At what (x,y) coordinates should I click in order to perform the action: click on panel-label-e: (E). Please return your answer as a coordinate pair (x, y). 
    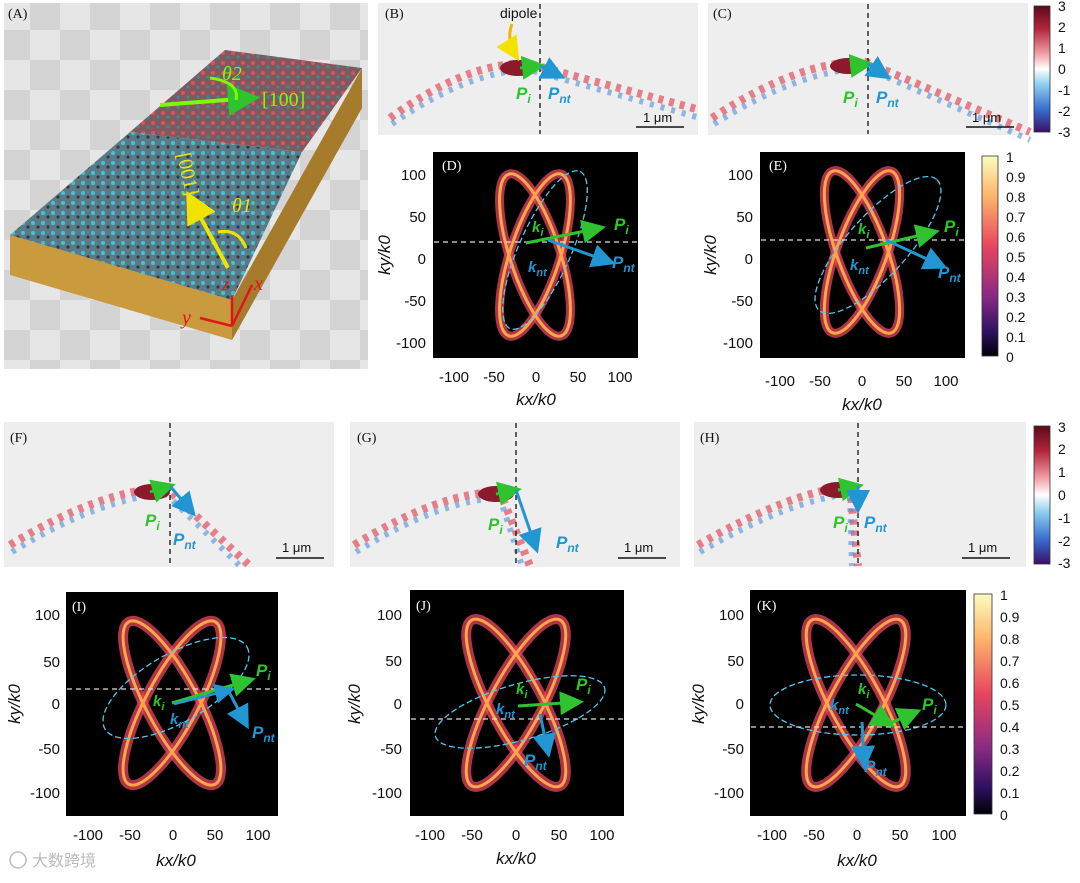
    Looking at the image, I should click on (778, 166).